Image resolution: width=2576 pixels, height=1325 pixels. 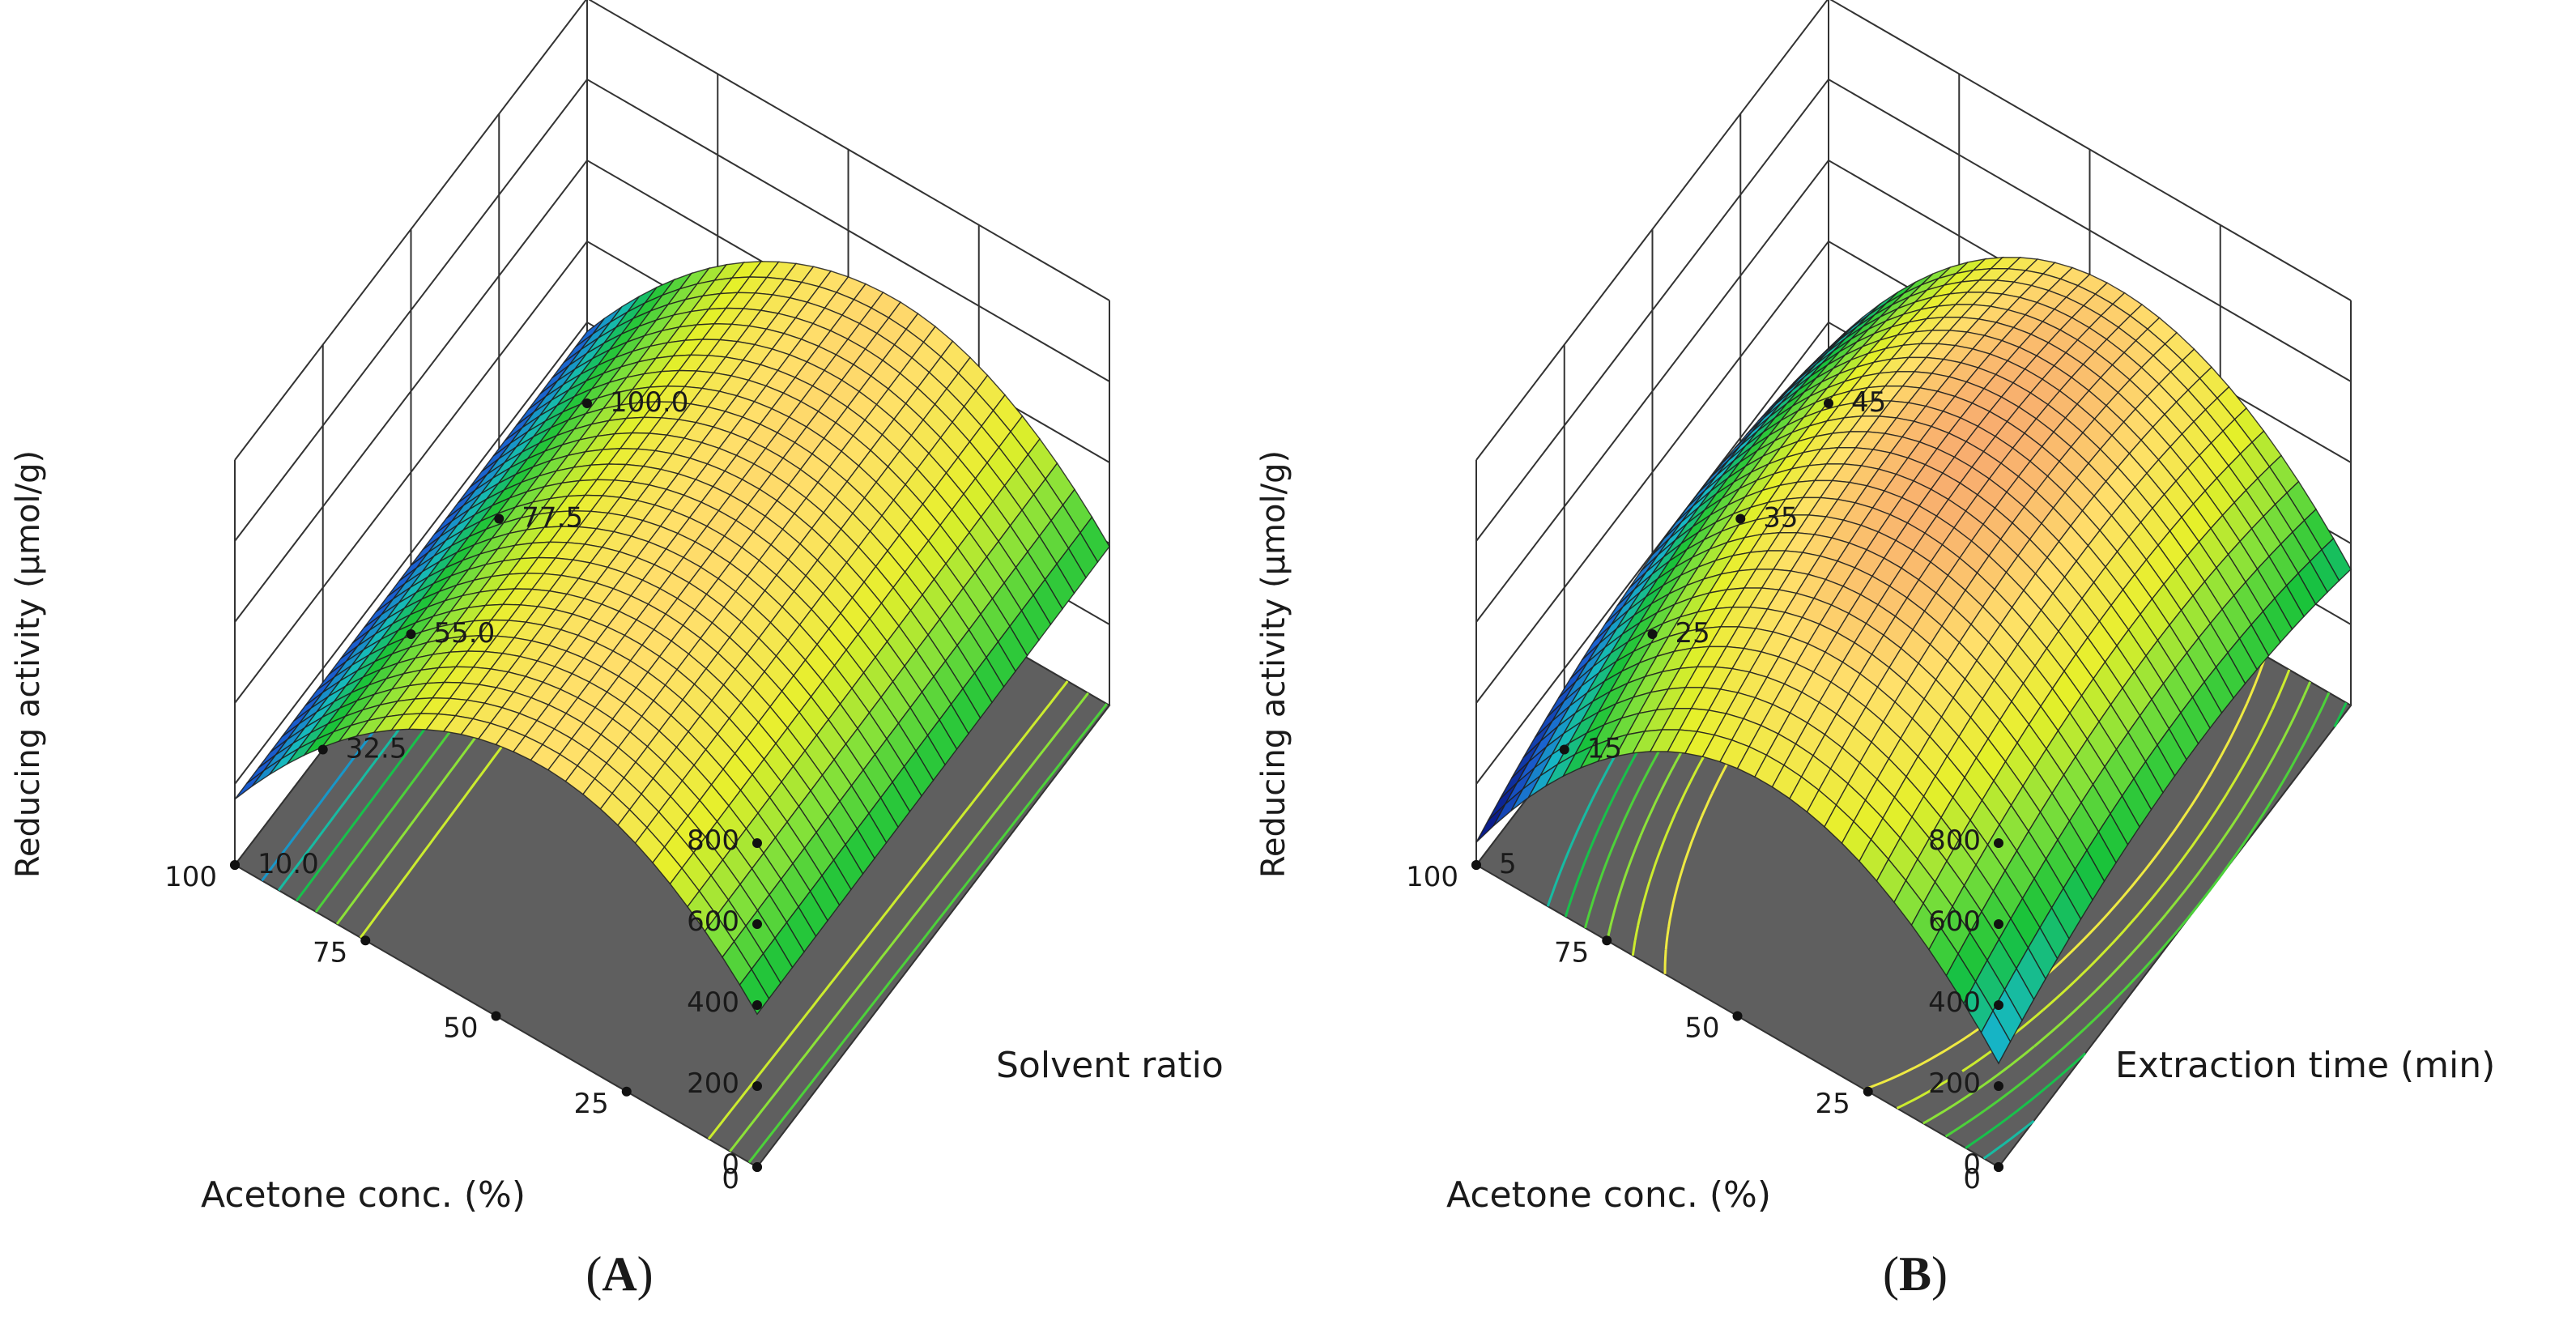 What do you see at coordinates (376, 749) in the screenshot?
I see `panel-a-y-tick-label-1: 32.5` at bounding box center [376, 749].